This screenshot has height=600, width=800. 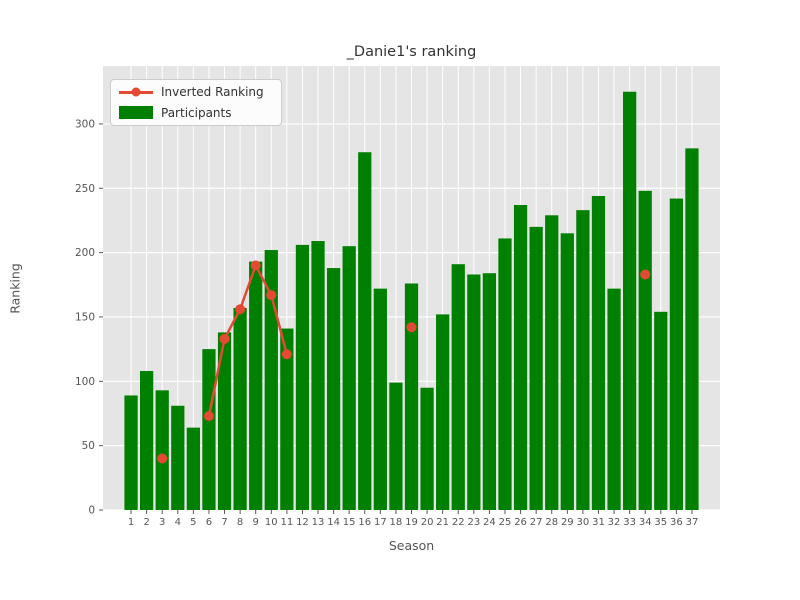 I want to click on legend-line-icon, so click(x=136, y=92).